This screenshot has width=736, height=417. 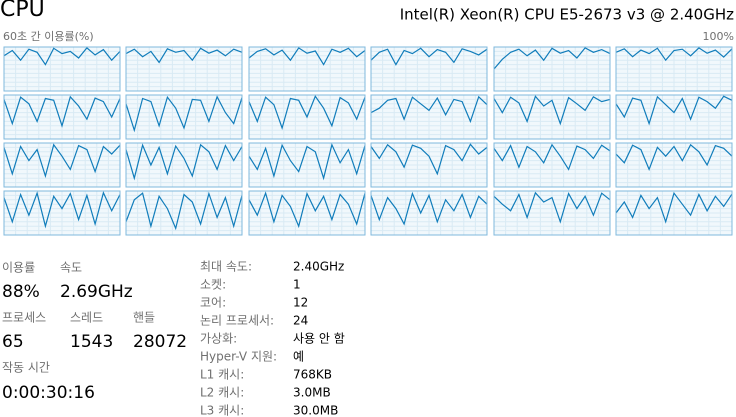 I want to click on detail-label: L2 캐시:, so click(x=222, y=393).